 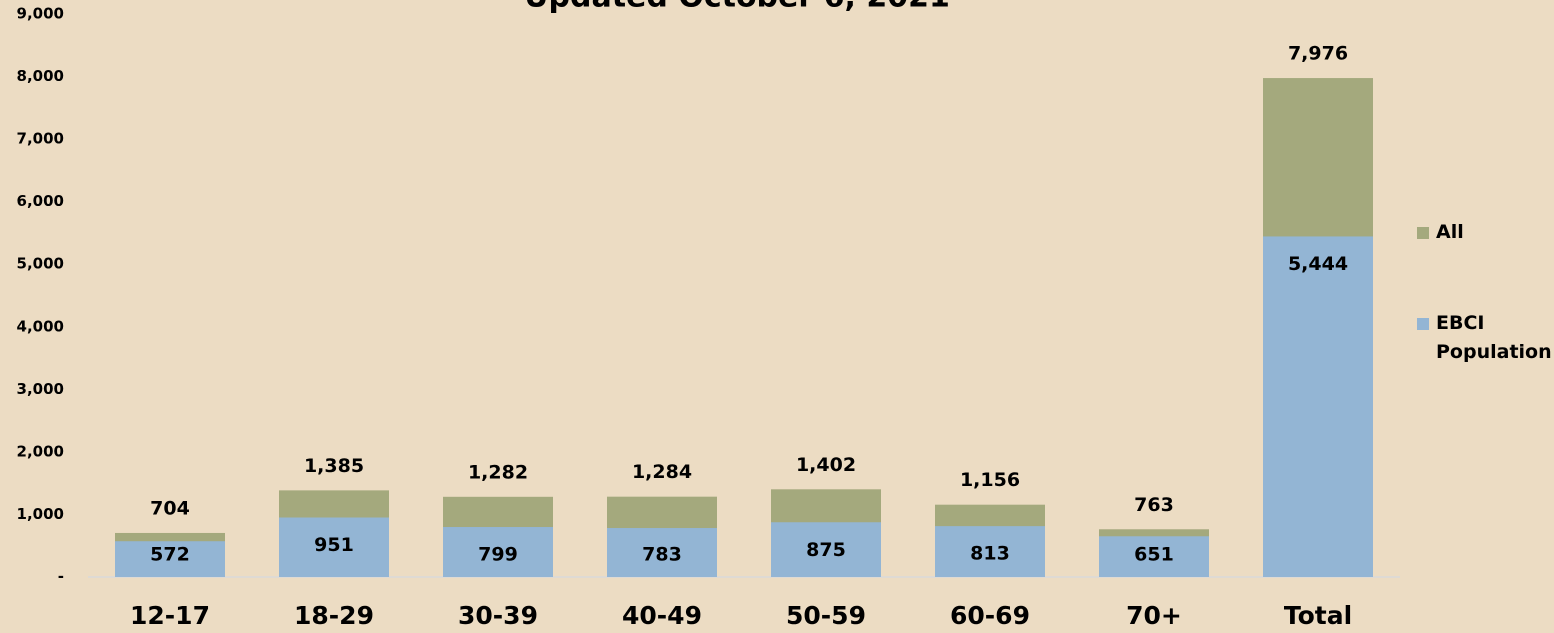 I want to click on legend-label: All, so click(x=1450, y=232).